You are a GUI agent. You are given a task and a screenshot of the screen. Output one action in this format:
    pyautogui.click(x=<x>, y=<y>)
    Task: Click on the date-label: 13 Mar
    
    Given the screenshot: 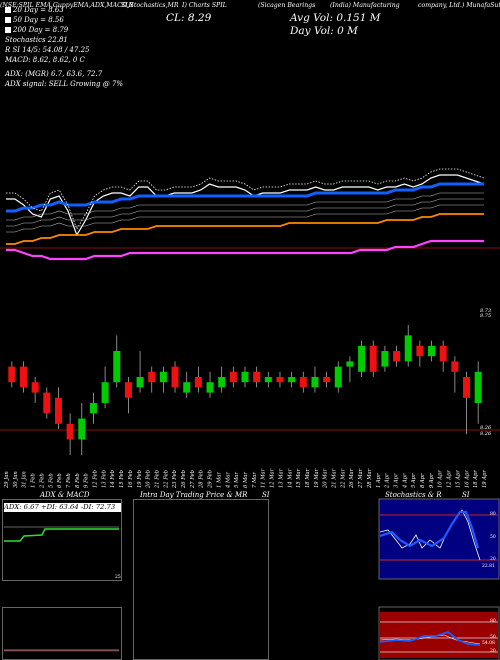 What is the action you would take?
    pyautogui.click(x=281, y=478)
    